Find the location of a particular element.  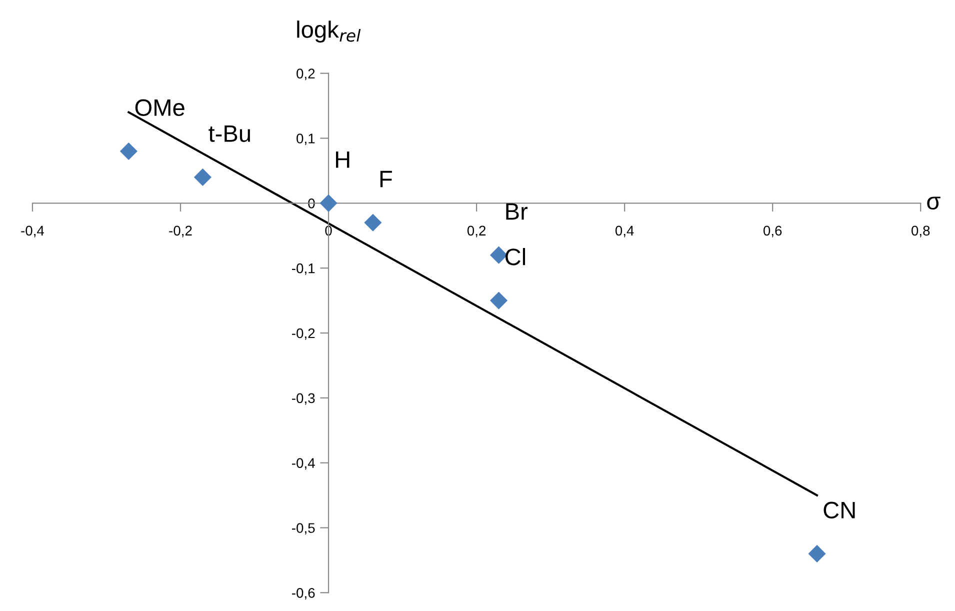

x-tick-label: 0,8 is located at coordinates (921, 232).